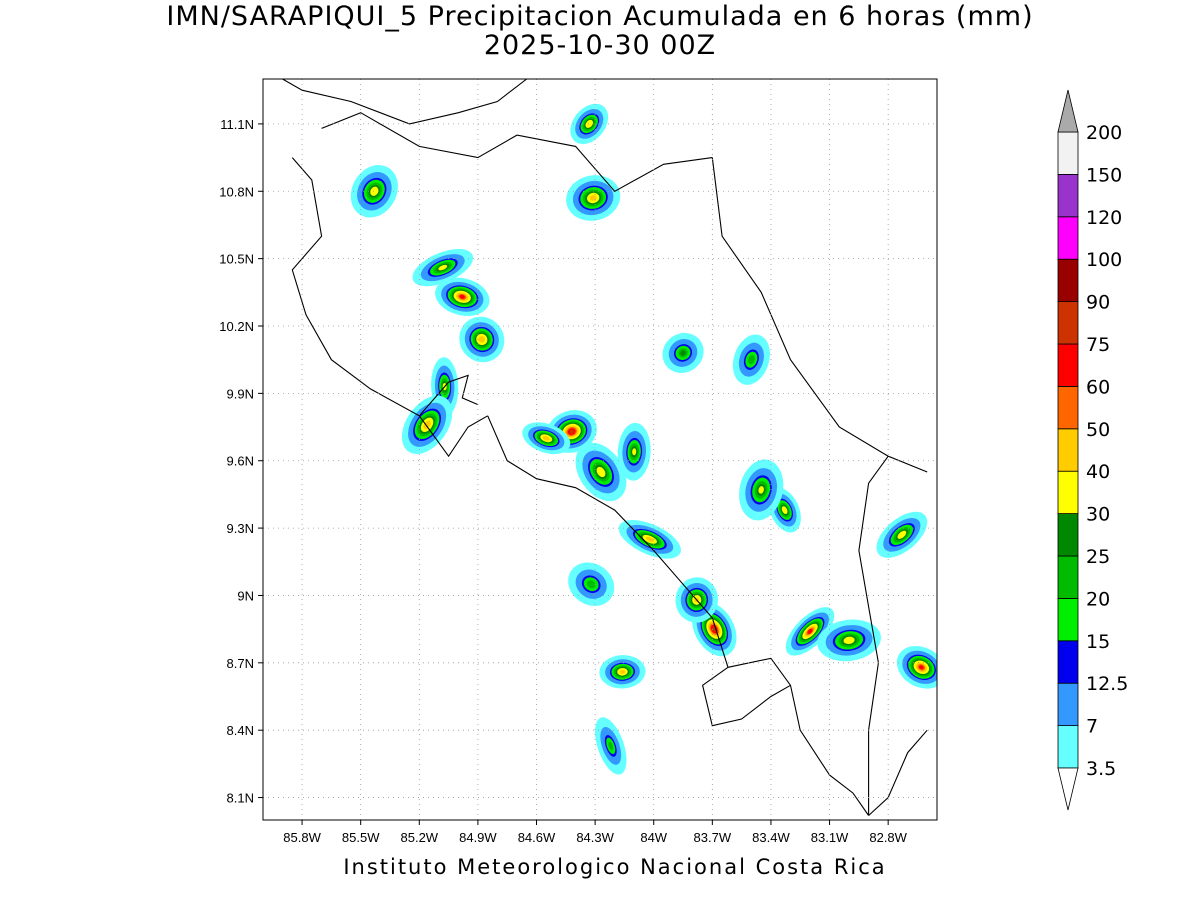  I want to click on colorbar-label: 3.5, so click(1101, 769).